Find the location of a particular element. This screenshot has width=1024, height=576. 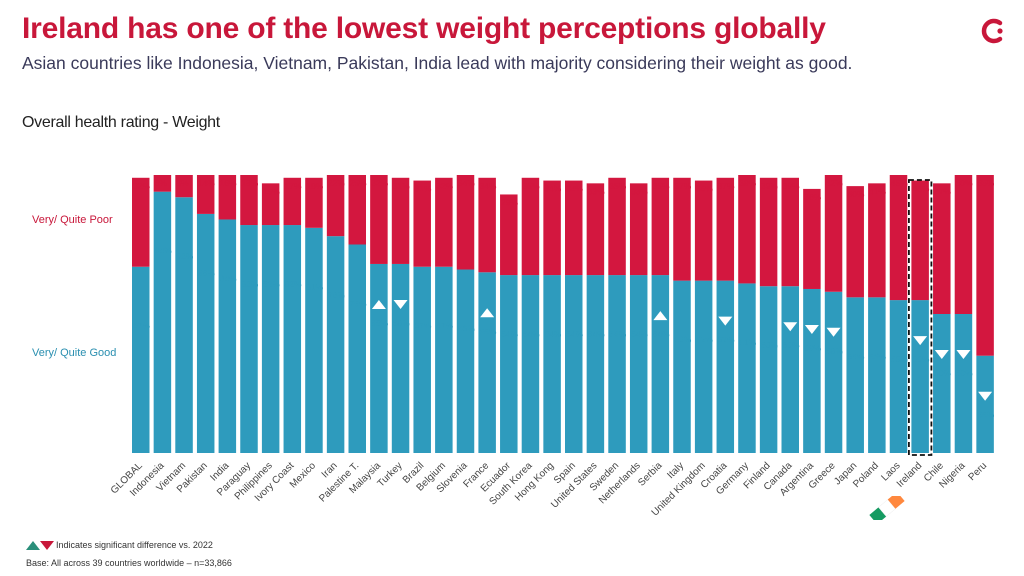

label-poor-palestine-t: 25% is located at coordinates (358, 183).